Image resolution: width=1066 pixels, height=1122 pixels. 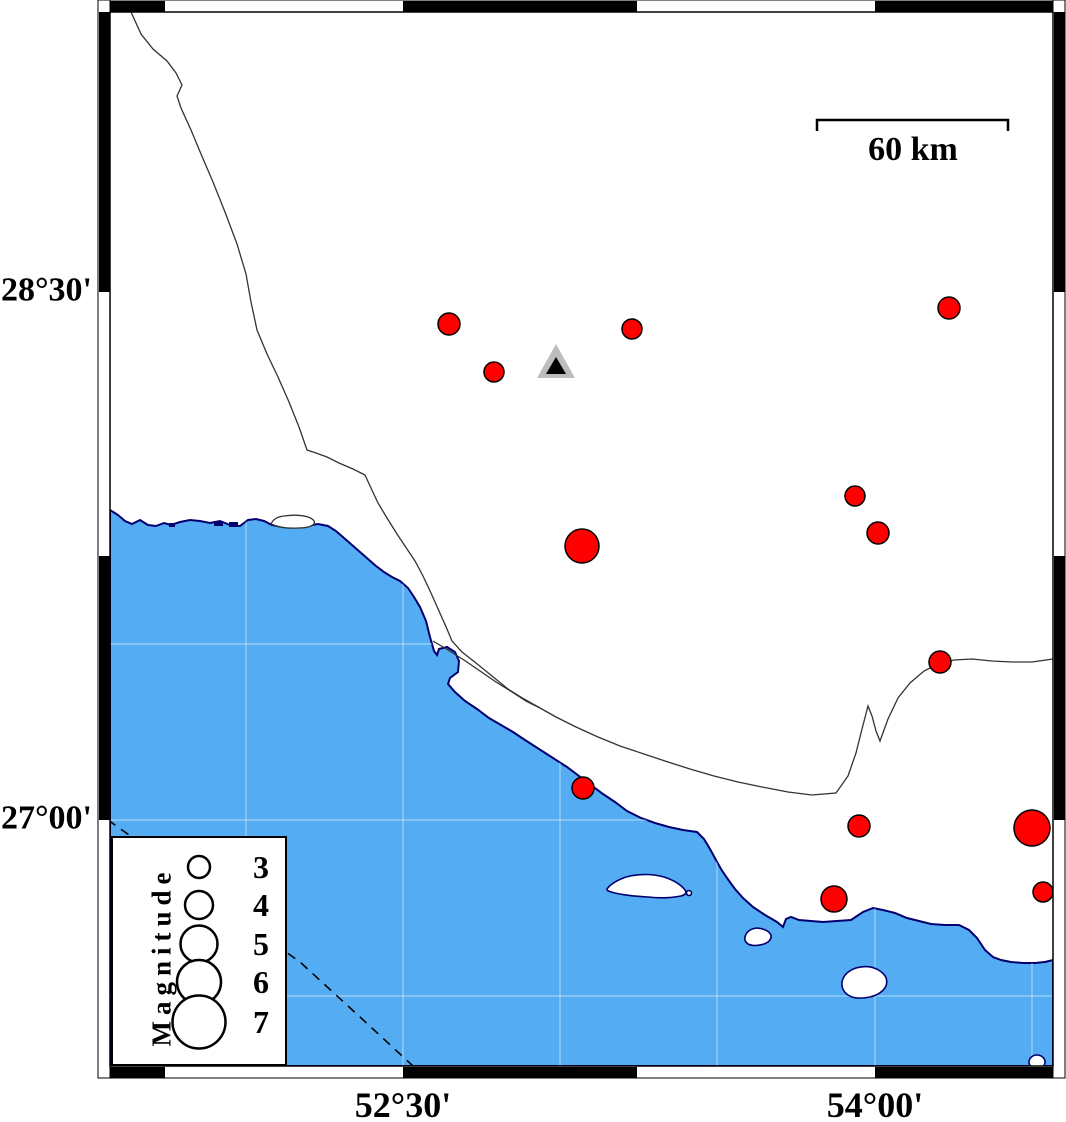 What do you see at coordinates (261, 867) in the screenshot?
I see `legend-value: 3` at bounding box center [261, 867].